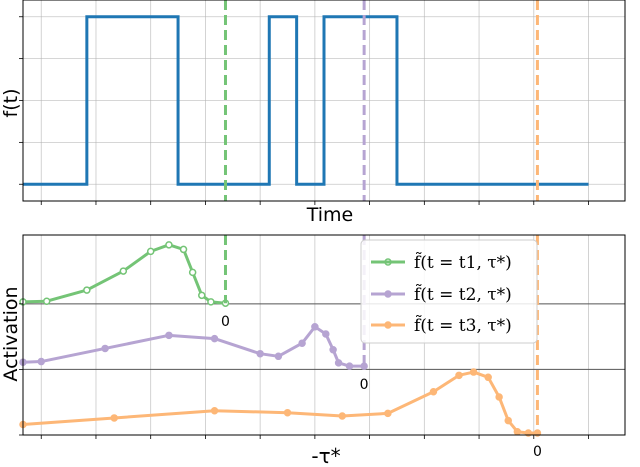  I want to click on zero-label-t3: 0, so click(537, 452).